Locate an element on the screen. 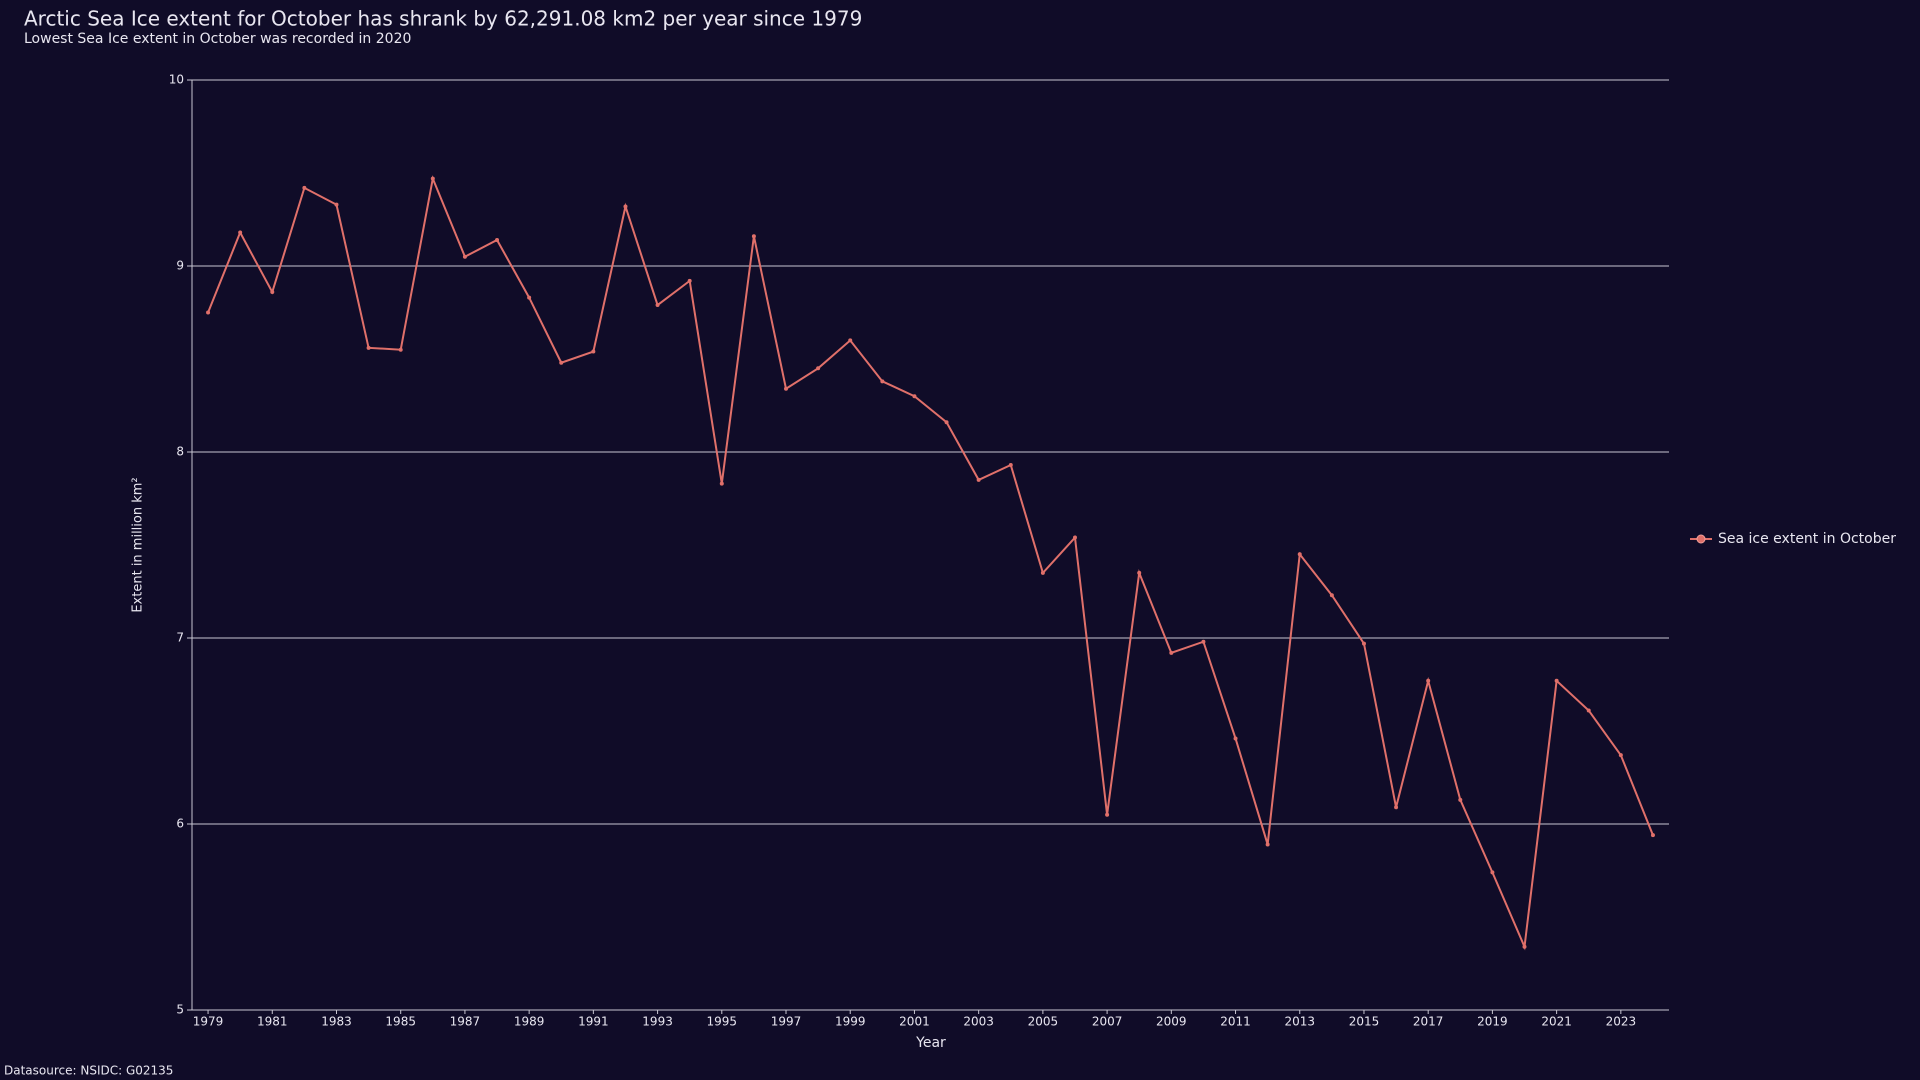  y-tick-label: 6 is located at coordinates (180, 824).